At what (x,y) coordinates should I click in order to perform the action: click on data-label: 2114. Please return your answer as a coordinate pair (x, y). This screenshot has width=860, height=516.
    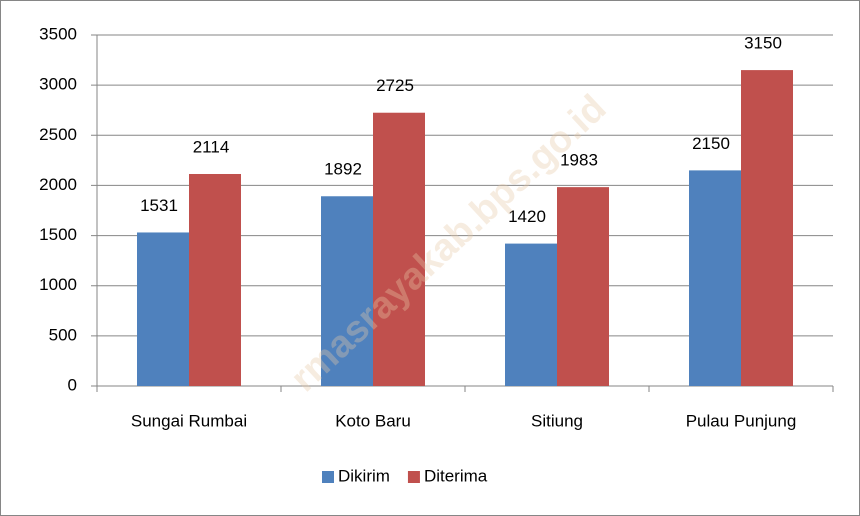
    Looking at the image, I should click on (211, 146).